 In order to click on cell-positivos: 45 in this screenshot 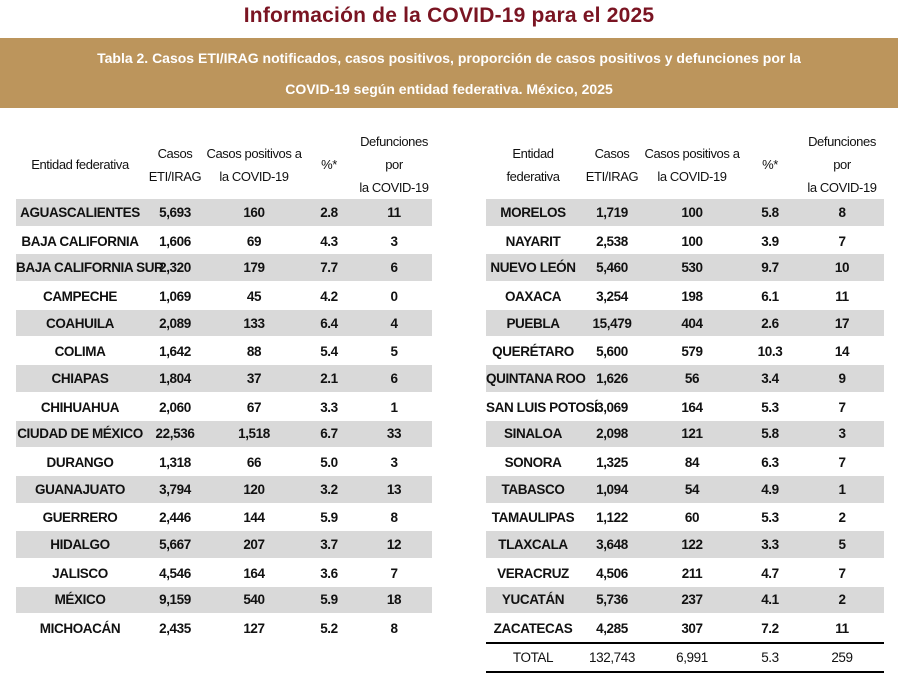, I will do `click(254, 296)`.